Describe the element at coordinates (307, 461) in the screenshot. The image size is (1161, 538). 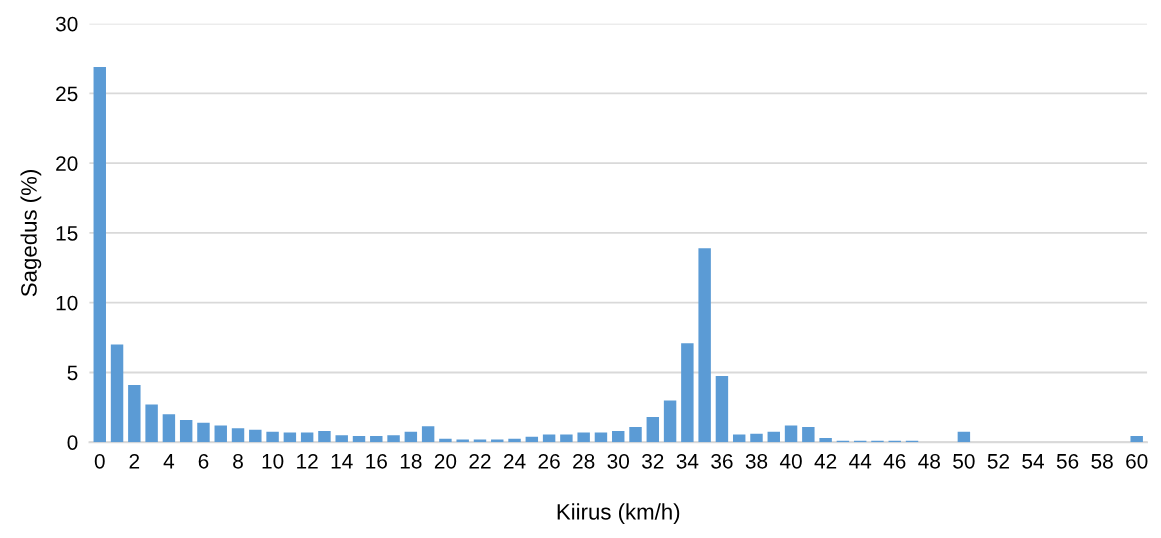
I see `x-tick-label: 12` at that location.